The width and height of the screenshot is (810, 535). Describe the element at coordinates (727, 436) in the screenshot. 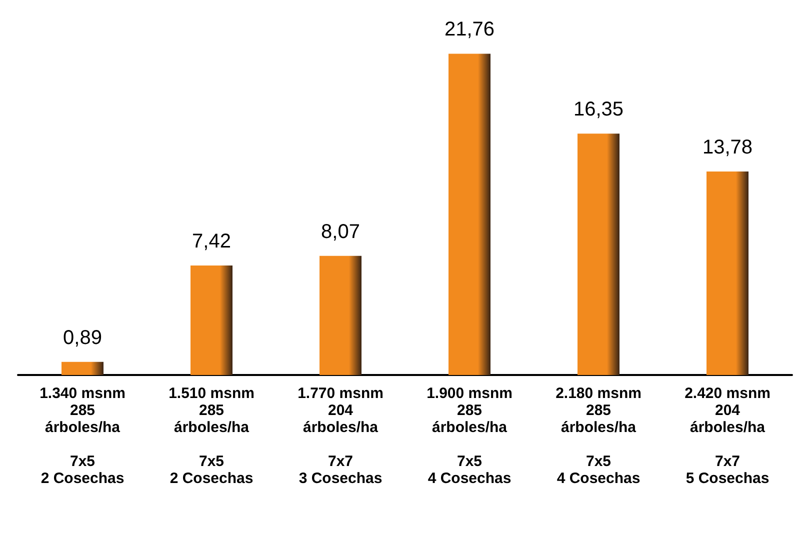

I see `x-tick-label: 2.420 msnm 204 árboles/ha 7x7 5 Cosechas` at that location.